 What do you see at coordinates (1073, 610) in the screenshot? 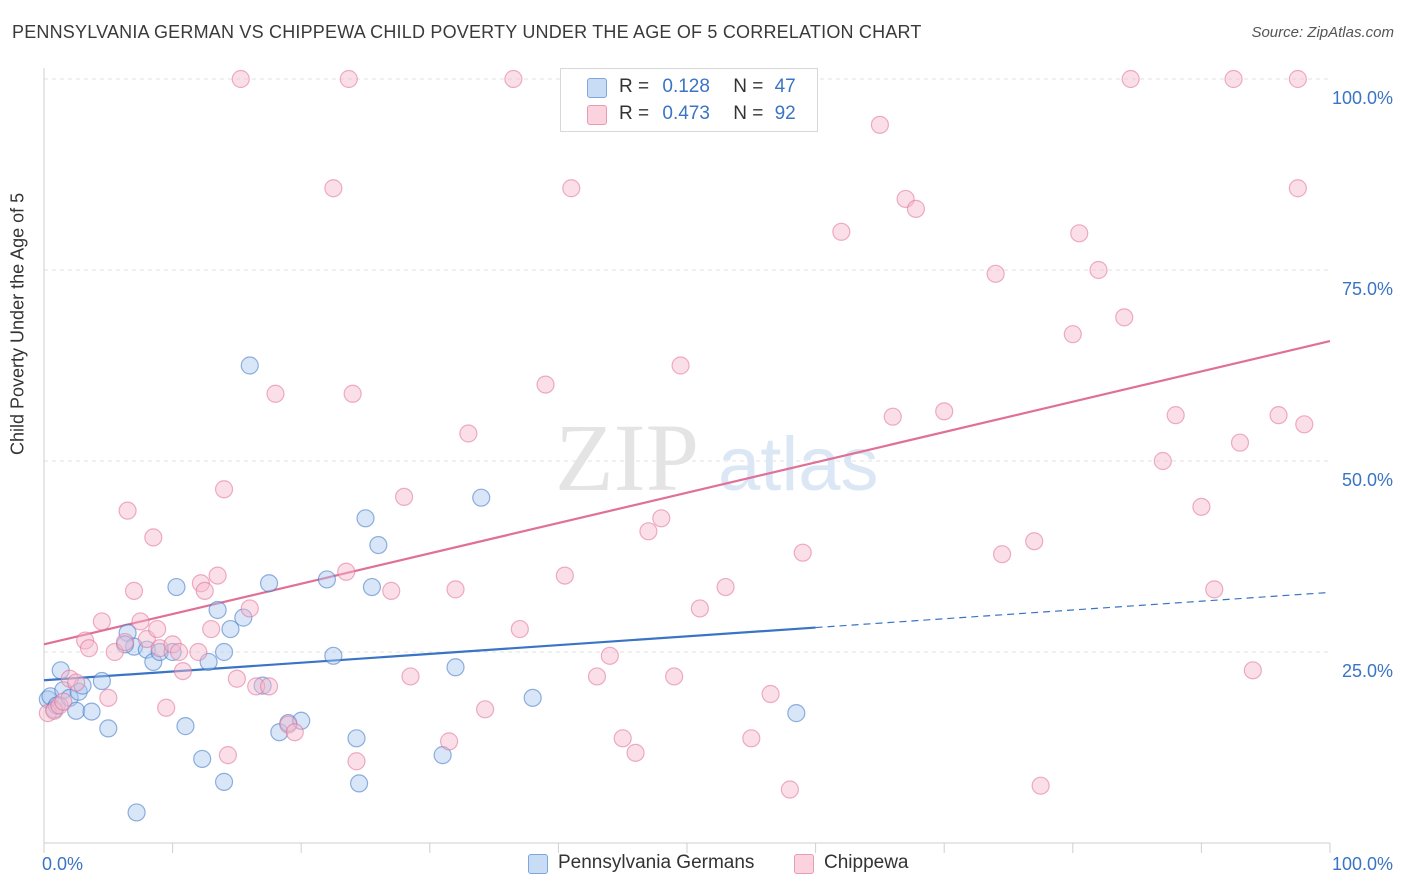
I see `pennsylvania-germans-trend-extension` at bounding box center [1073, 610].